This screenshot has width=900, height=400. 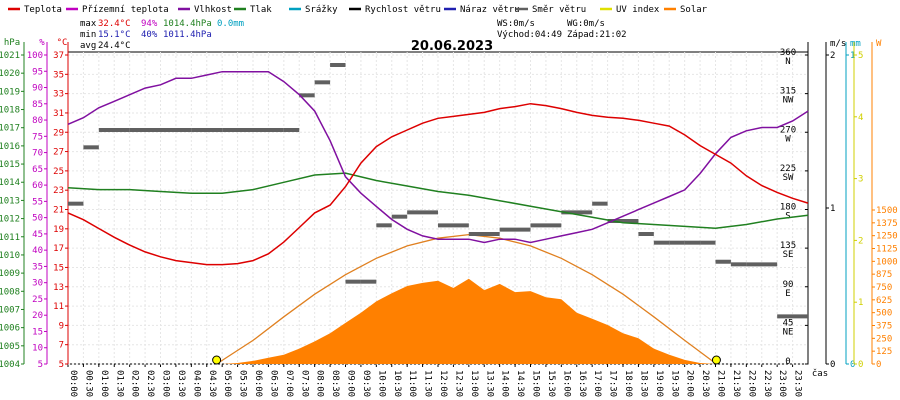 I want to click on stats-min-humidity: 40%, so click(x=149, y=35).